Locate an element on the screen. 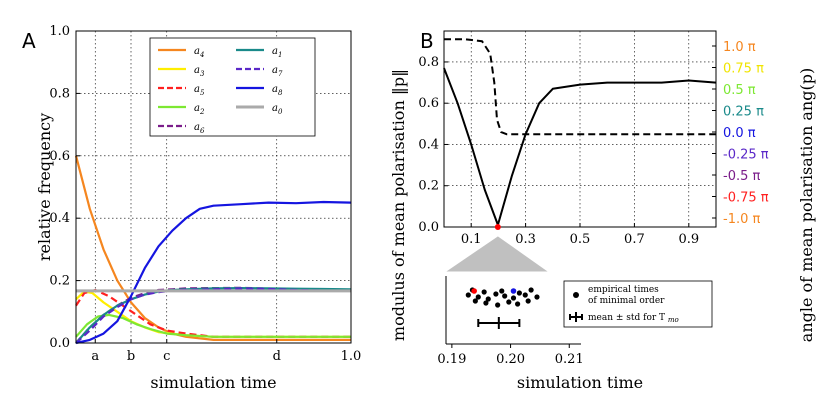 Image resolution: width=830 pixels, height=415 pixels. x-tick-label: b is located at coordinates (131, 356).